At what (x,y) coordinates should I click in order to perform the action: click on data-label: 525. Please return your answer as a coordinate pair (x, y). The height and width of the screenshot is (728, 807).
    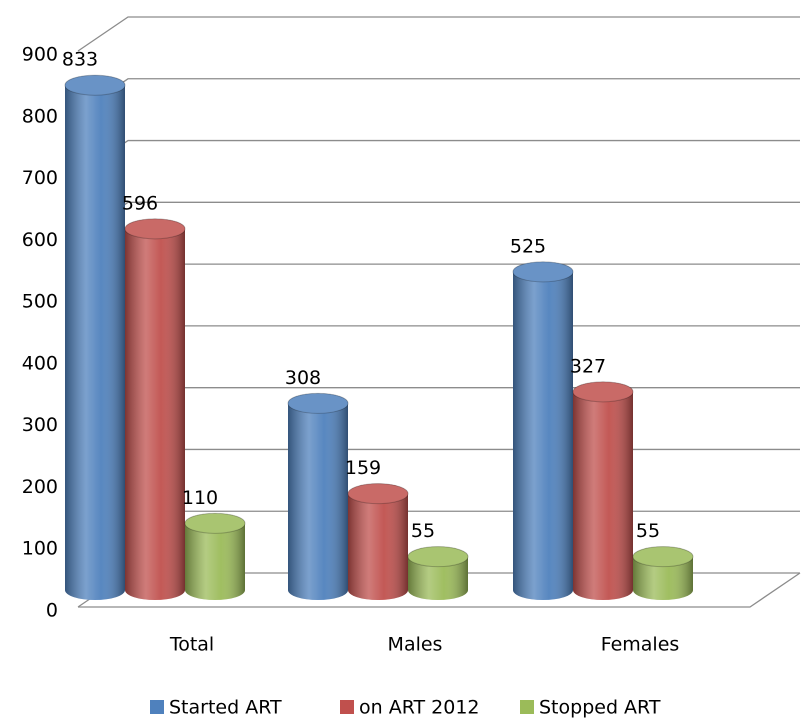
    Looking at the image, I should click on (528, 246).